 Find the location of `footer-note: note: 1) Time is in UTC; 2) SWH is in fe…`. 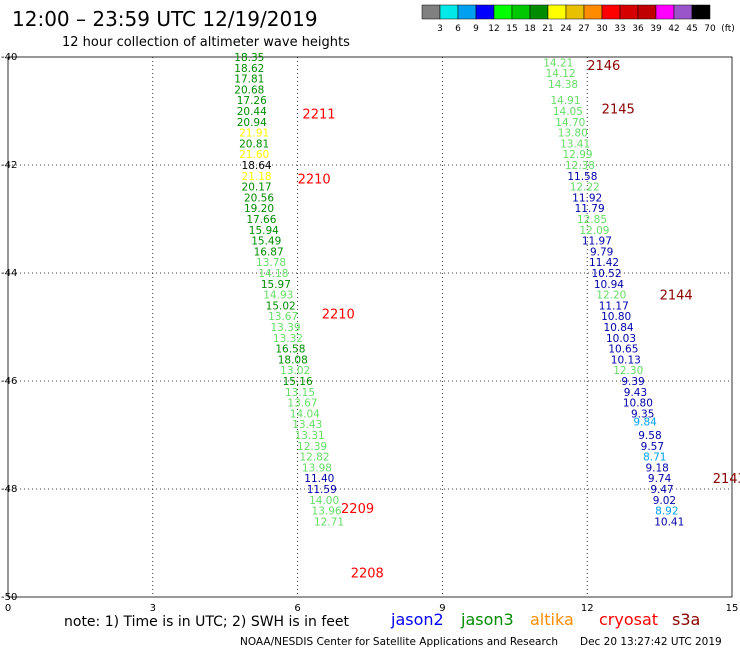

footer-note: note: 1) Time is in UTC; 2) SWH is in fe… is located at coordinates (207, 622).